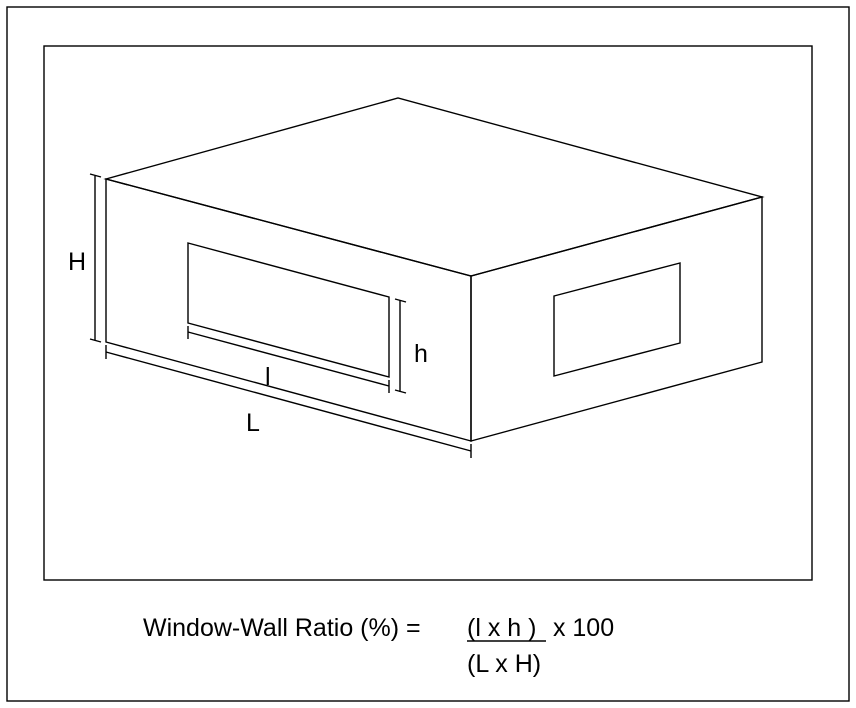  Describe the element at coordinates (95, 258) in the screenshot. I see `wall-height-dimension` at that location.